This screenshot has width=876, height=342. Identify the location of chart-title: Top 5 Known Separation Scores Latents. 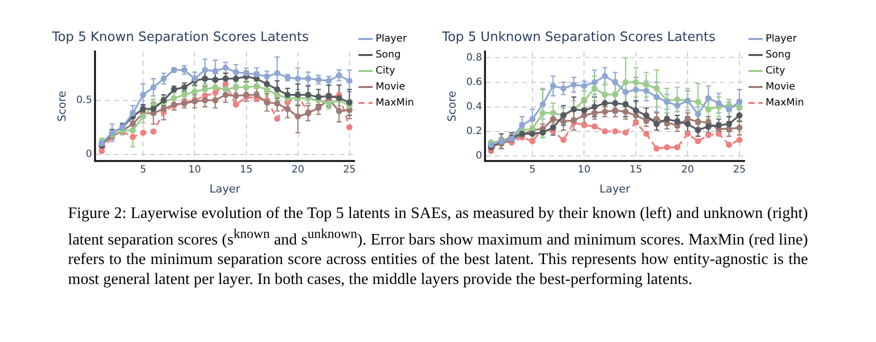
(180, 38).